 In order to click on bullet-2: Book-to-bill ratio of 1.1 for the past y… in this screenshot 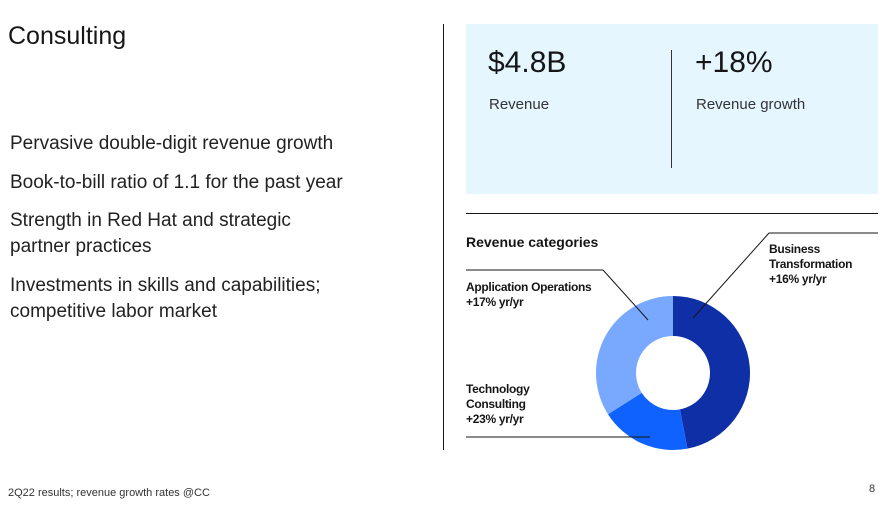, I will do `click(176, 182)`.